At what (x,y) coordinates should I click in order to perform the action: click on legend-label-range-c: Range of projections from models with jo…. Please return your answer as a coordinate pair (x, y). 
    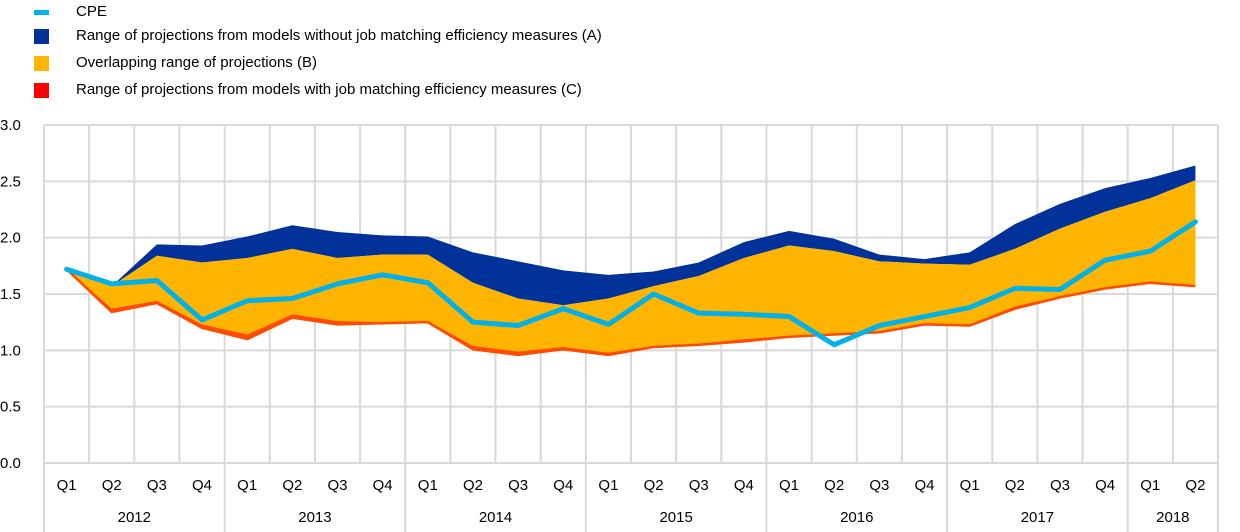
    Looking at the image, I should click on (329, 89).